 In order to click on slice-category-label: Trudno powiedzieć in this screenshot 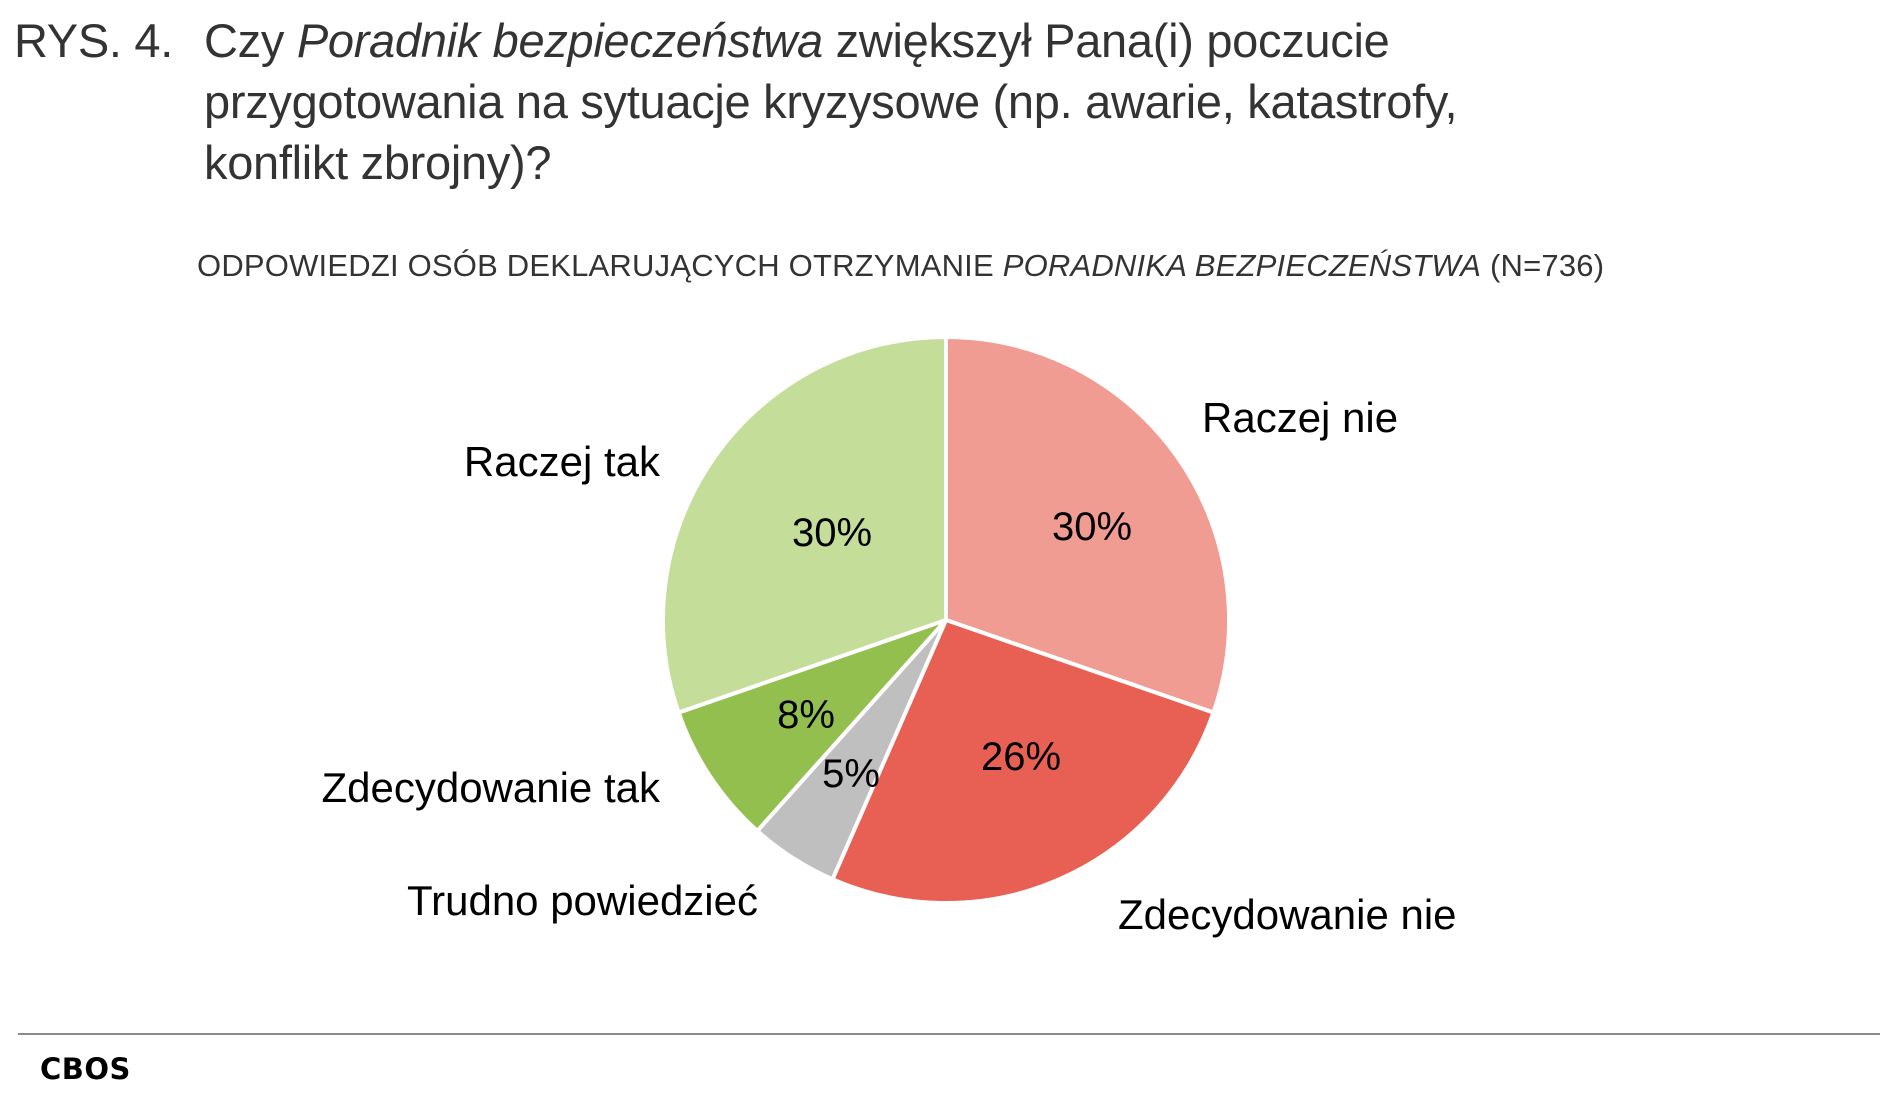, I will do `click(582, 900)`.